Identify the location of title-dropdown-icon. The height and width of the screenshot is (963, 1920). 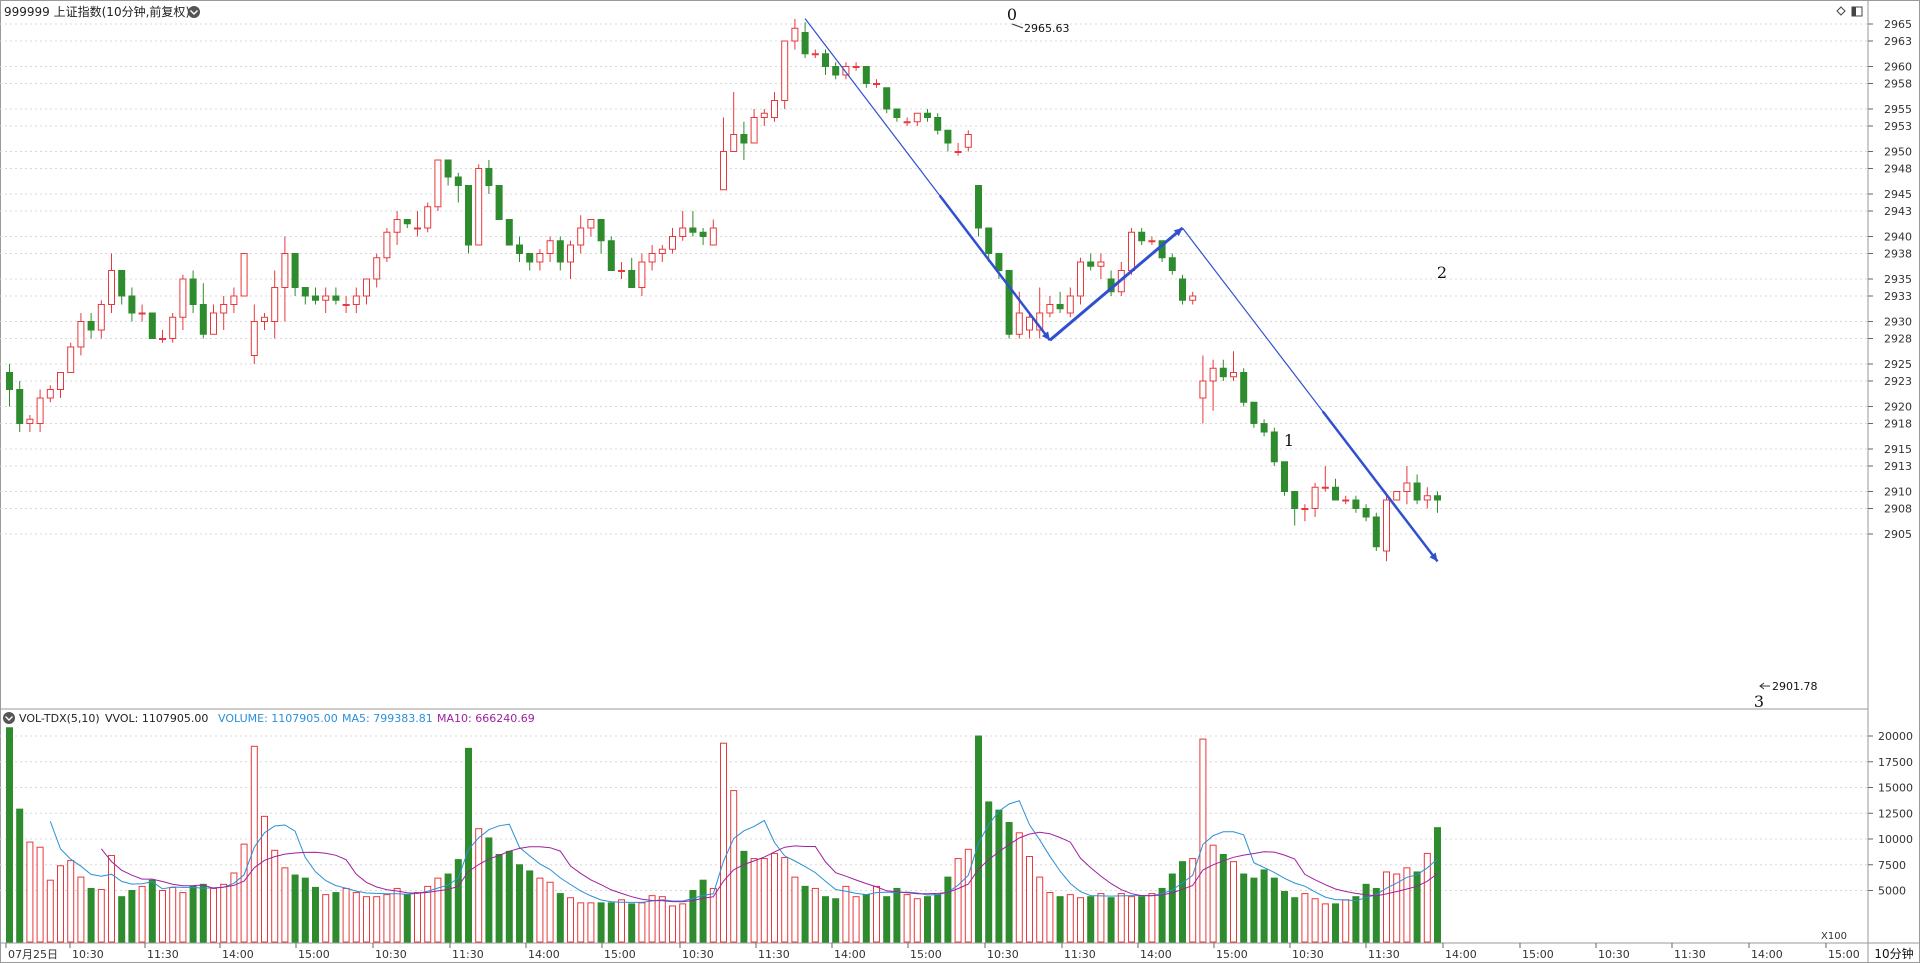
(194, 12).